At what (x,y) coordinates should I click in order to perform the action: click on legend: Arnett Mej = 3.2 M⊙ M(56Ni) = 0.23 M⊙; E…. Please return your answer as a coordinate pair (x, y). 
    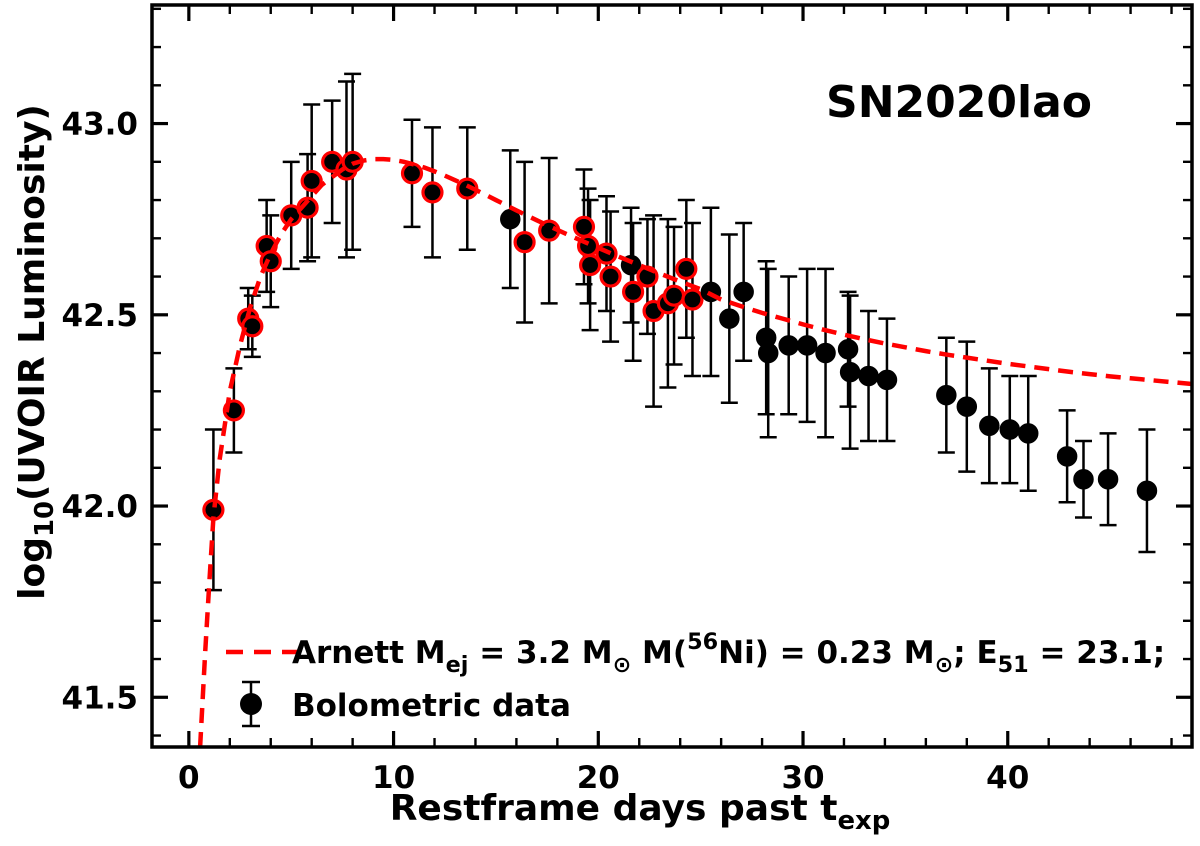
    Looking at the image, I should click on (695, 678).